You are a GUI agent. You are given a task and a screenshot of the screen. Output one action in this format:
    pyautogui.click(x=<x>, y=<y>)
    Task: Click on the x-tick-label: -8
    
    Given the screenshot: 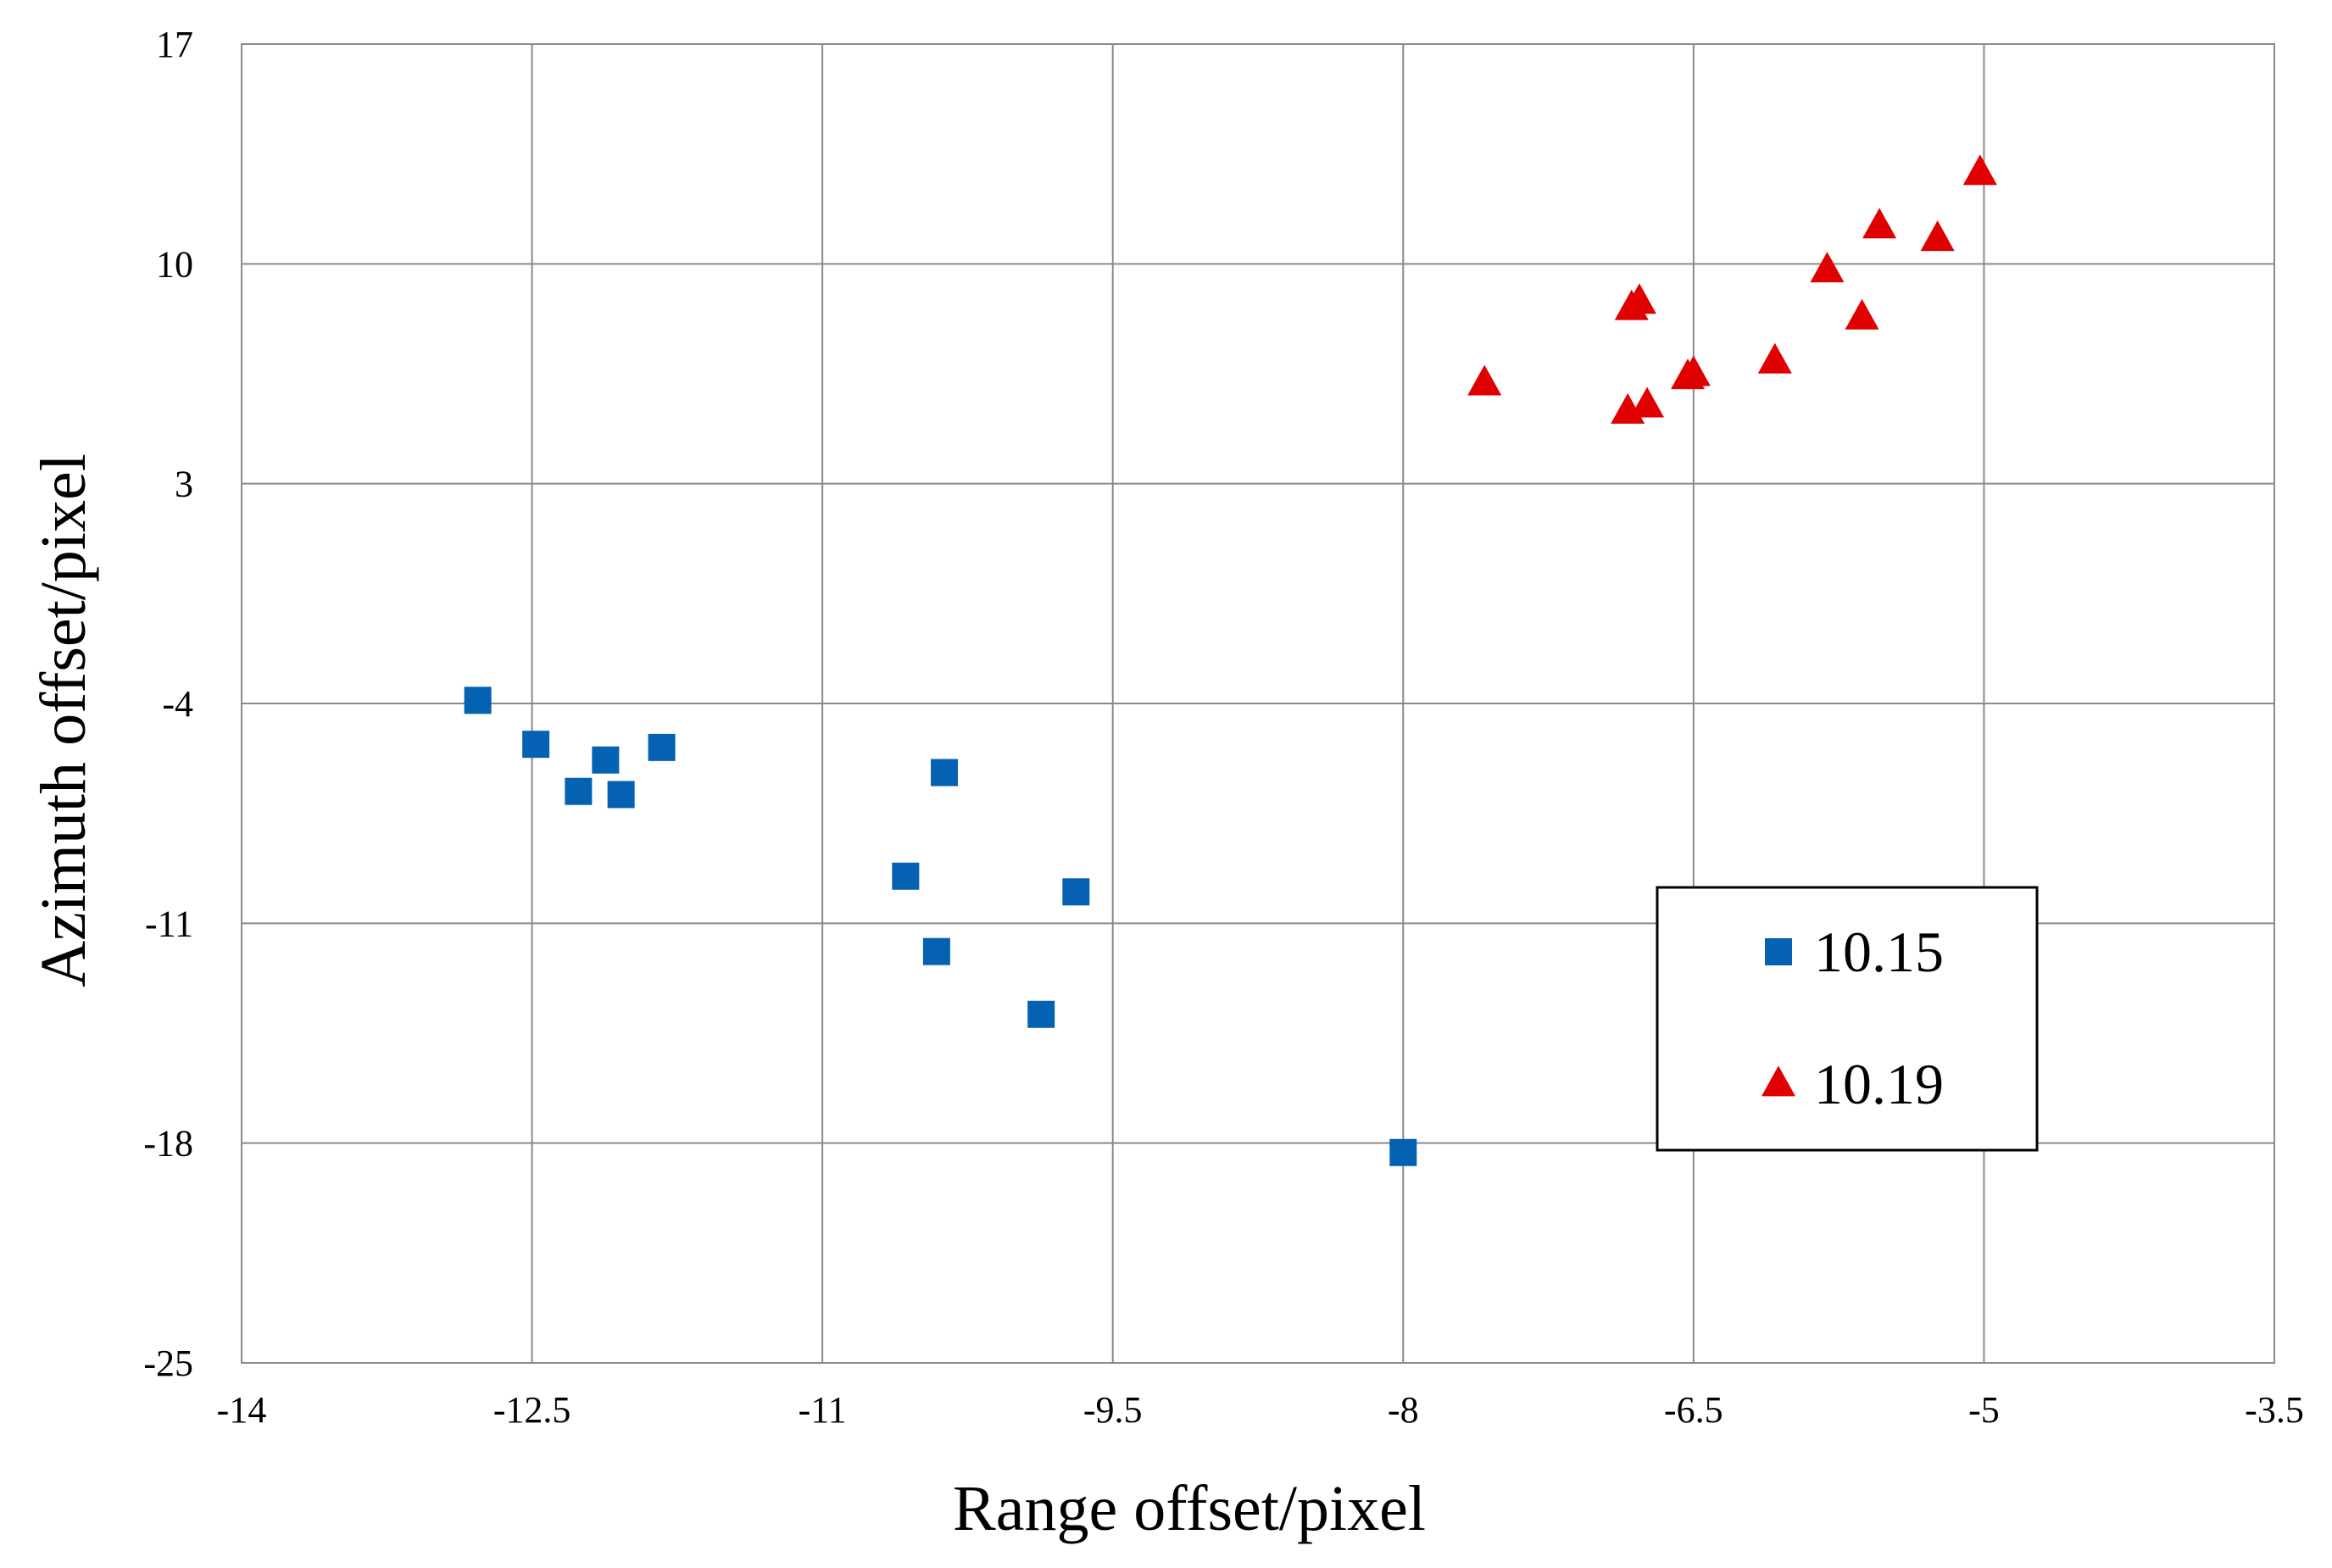 What is the action you would take?
    pyautogui.click(x=1403, y=1410)
    